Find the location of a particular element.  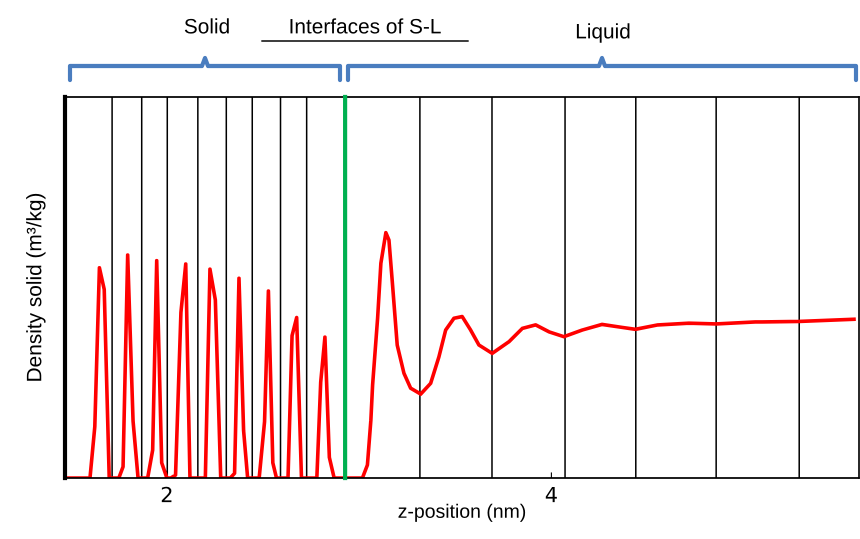

text: Interfaces of S-L is located at coordinates (365, 26).